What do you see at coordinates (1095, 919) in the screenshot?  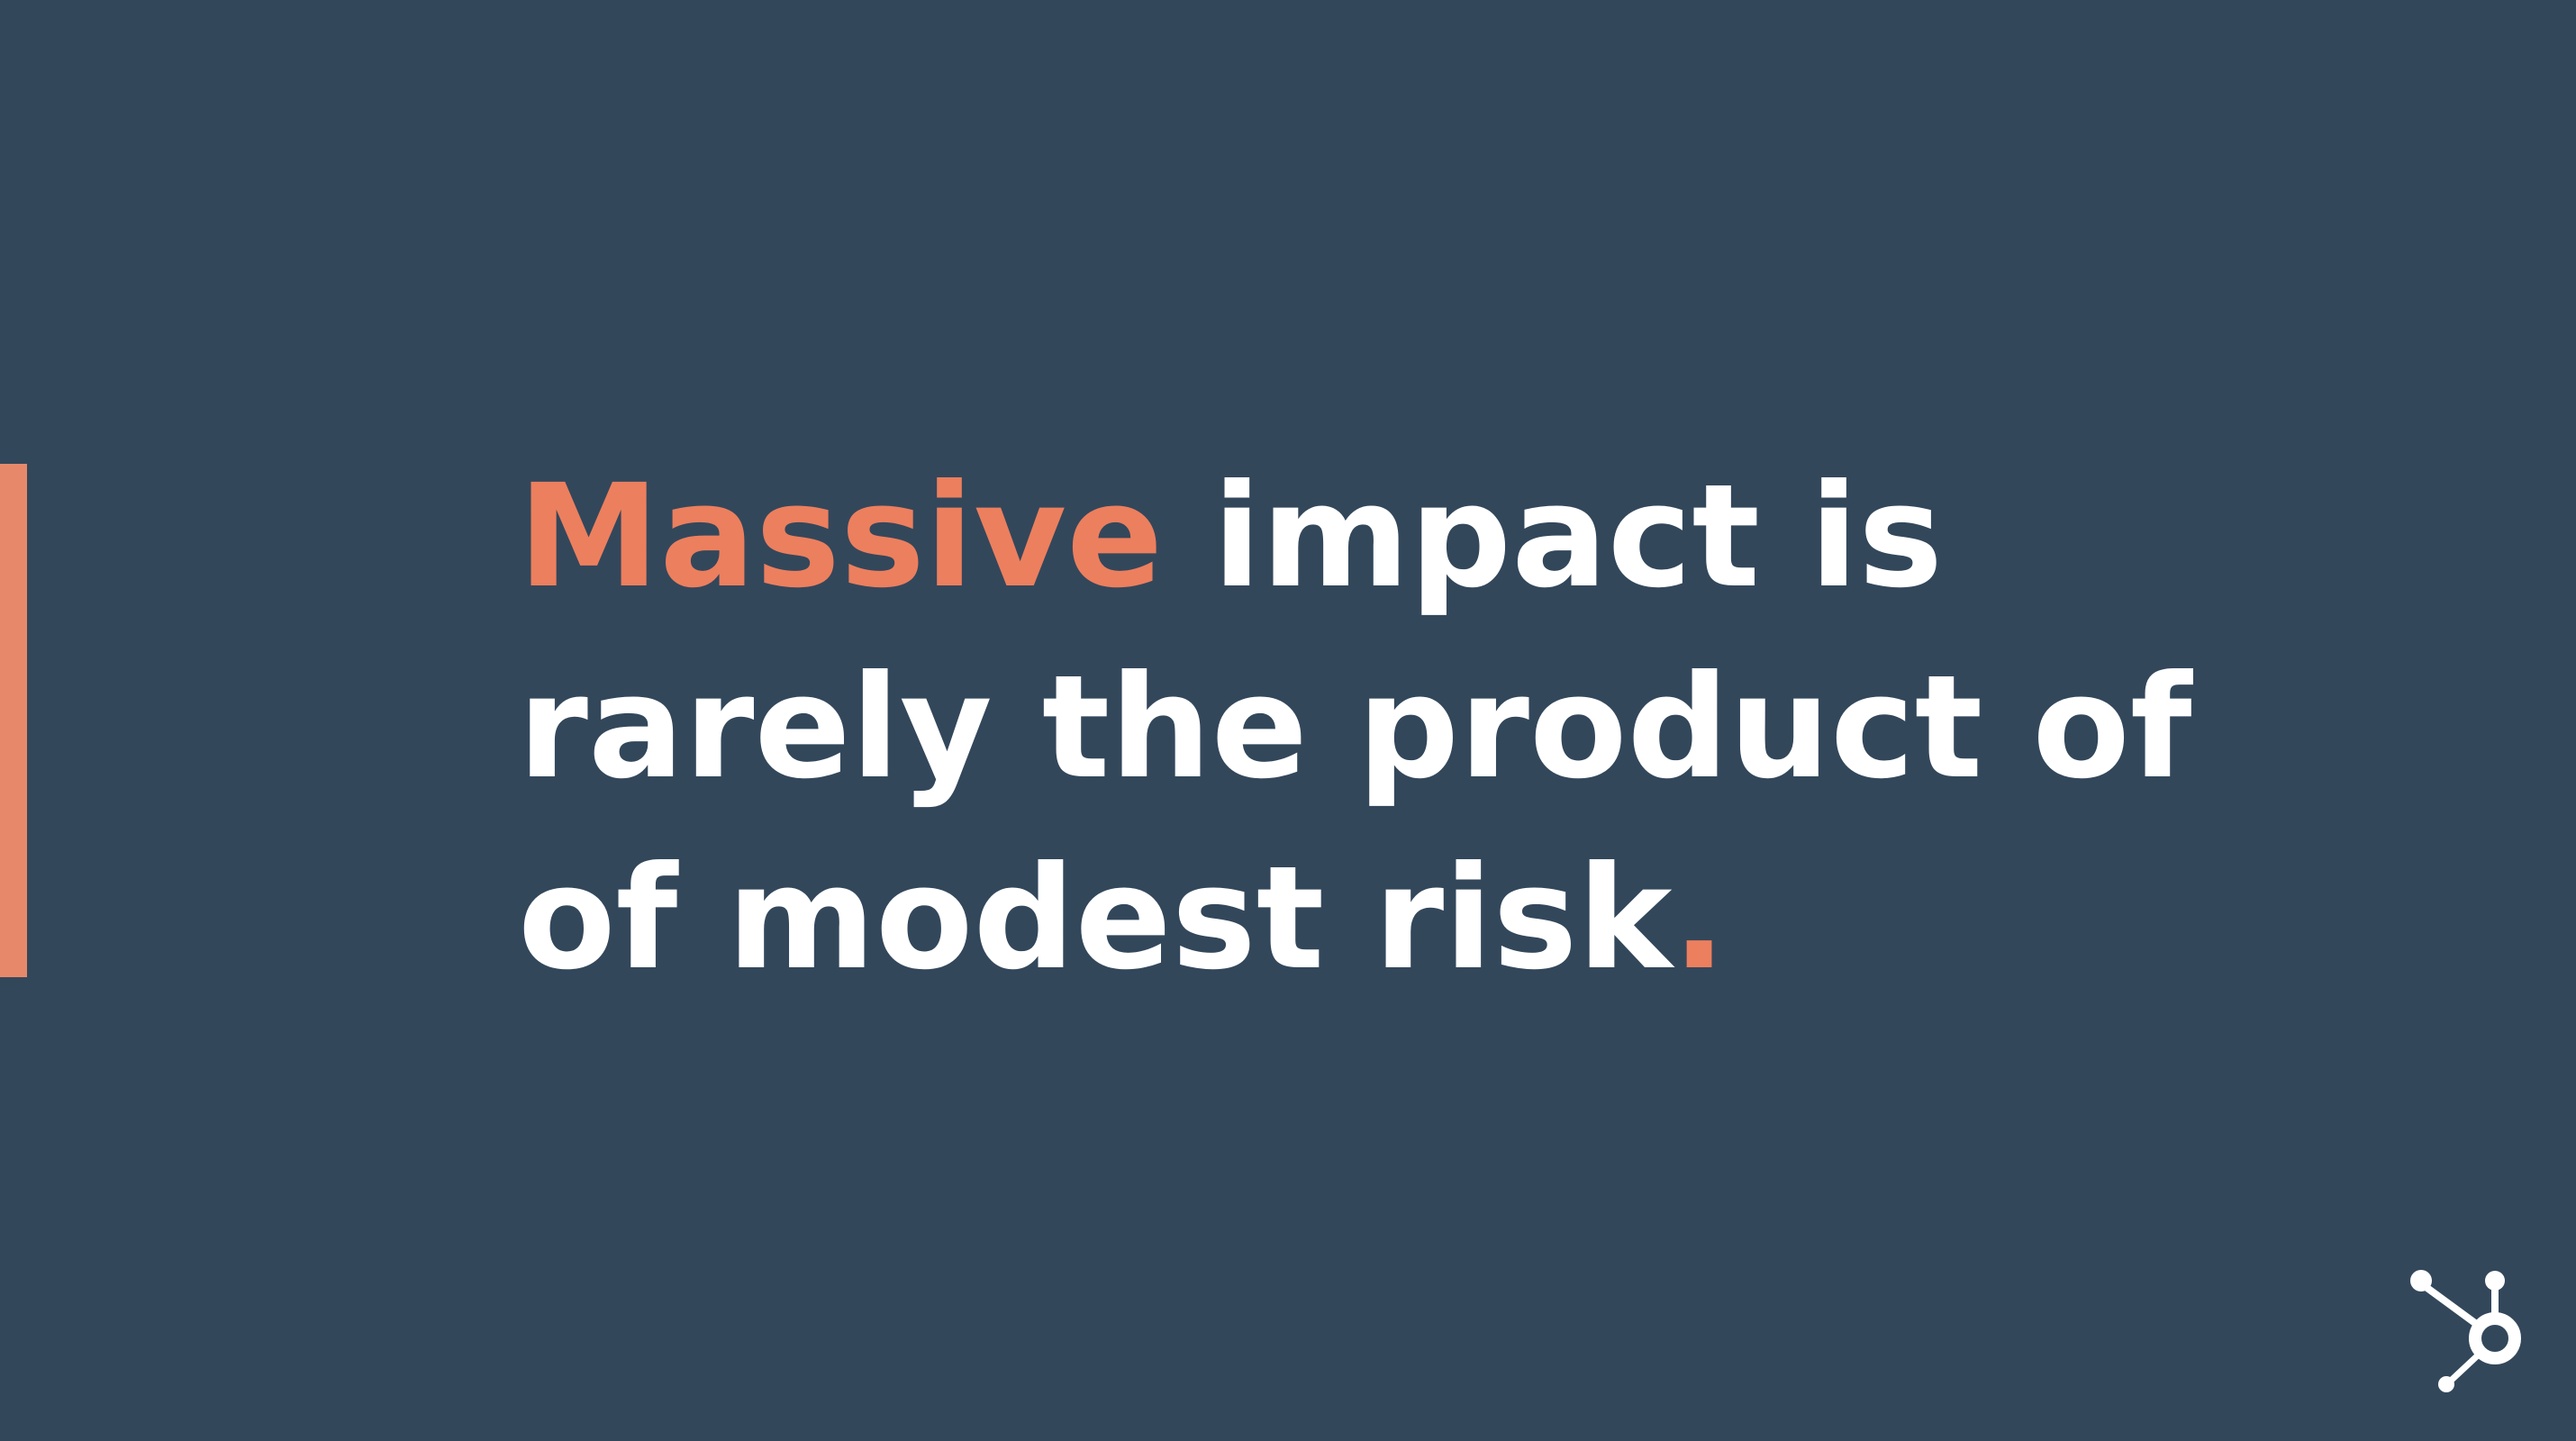 I see `quote-line-3-text: of modest risk` at bounding box center [1095, 919].